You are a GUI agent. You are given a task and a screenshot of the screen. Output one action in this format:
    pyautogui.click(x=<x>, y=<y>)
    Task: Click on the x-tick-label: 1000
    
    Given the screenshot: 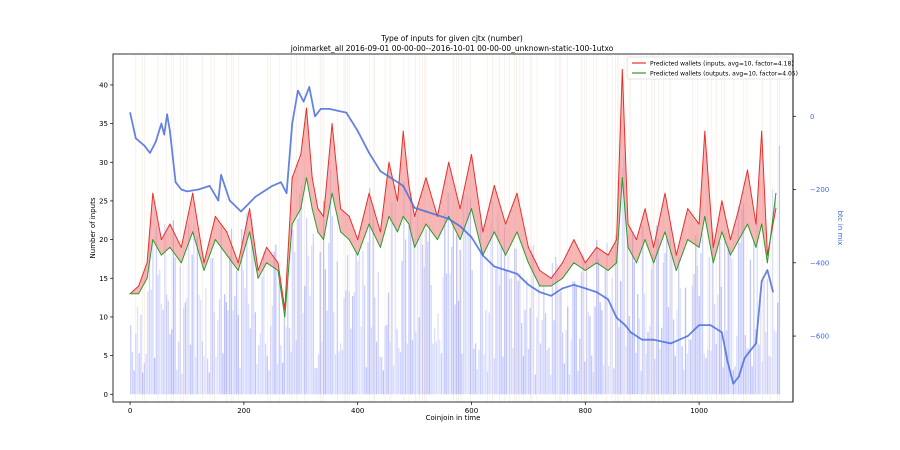 What is the action you would take?
    pyautogui.click(x=699, y=411)
    